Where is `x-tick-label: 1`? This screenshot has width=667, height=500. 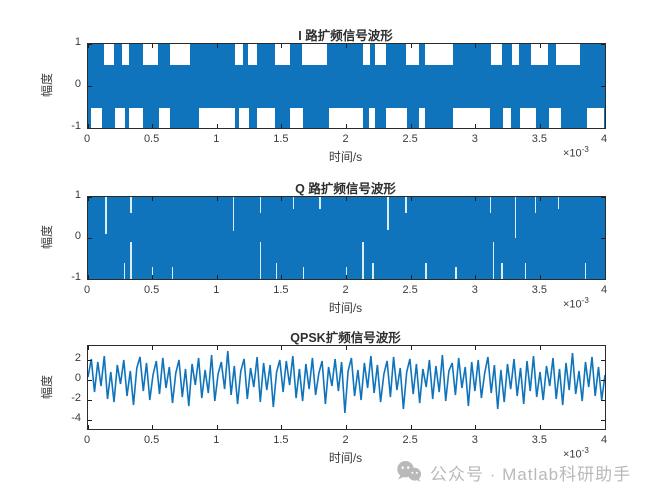 x-tick-label: 1 is located at coordinates (216, 290).